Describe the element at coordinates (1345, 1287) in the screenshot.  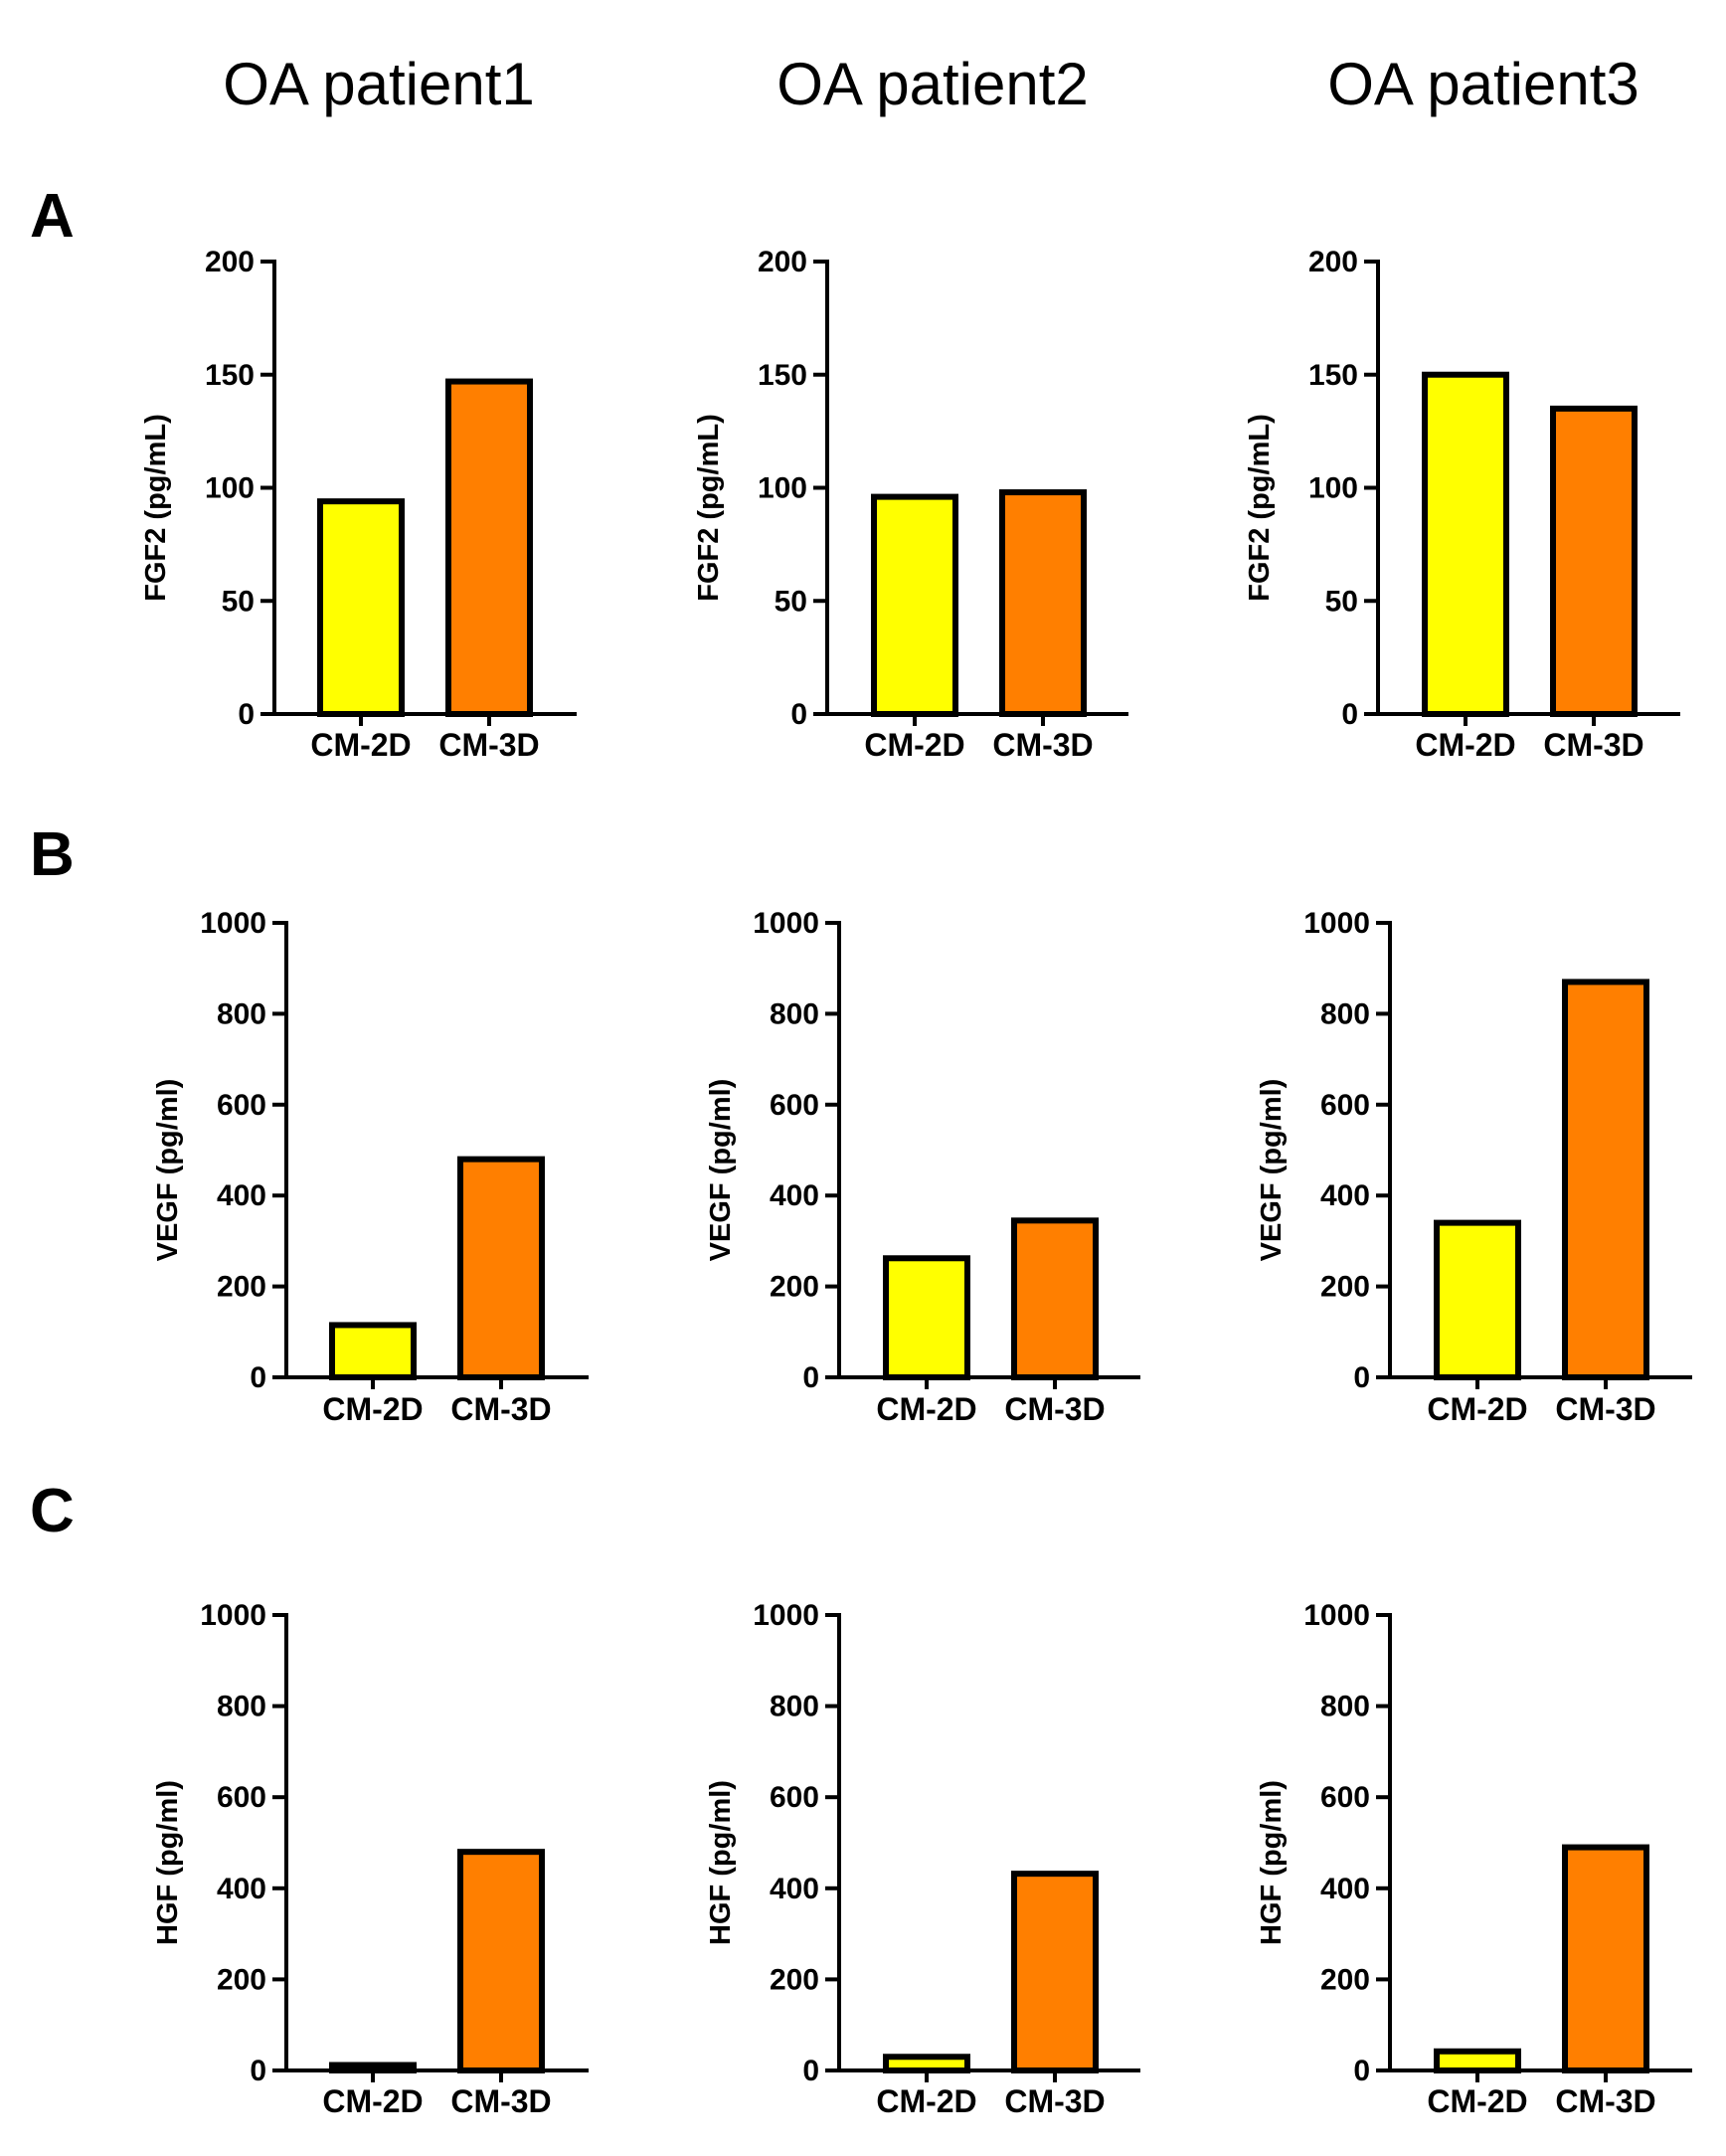
I see `panel-b-3-y-tick-label: 200` at that location.